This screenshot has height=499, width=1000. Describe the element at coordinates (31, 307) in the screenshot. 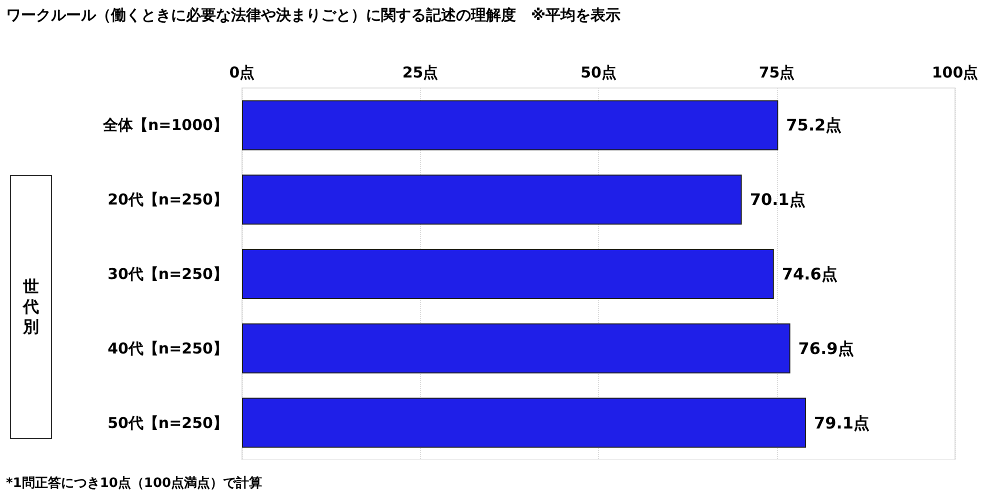

I see `group-bracket: 世代別` at that location.